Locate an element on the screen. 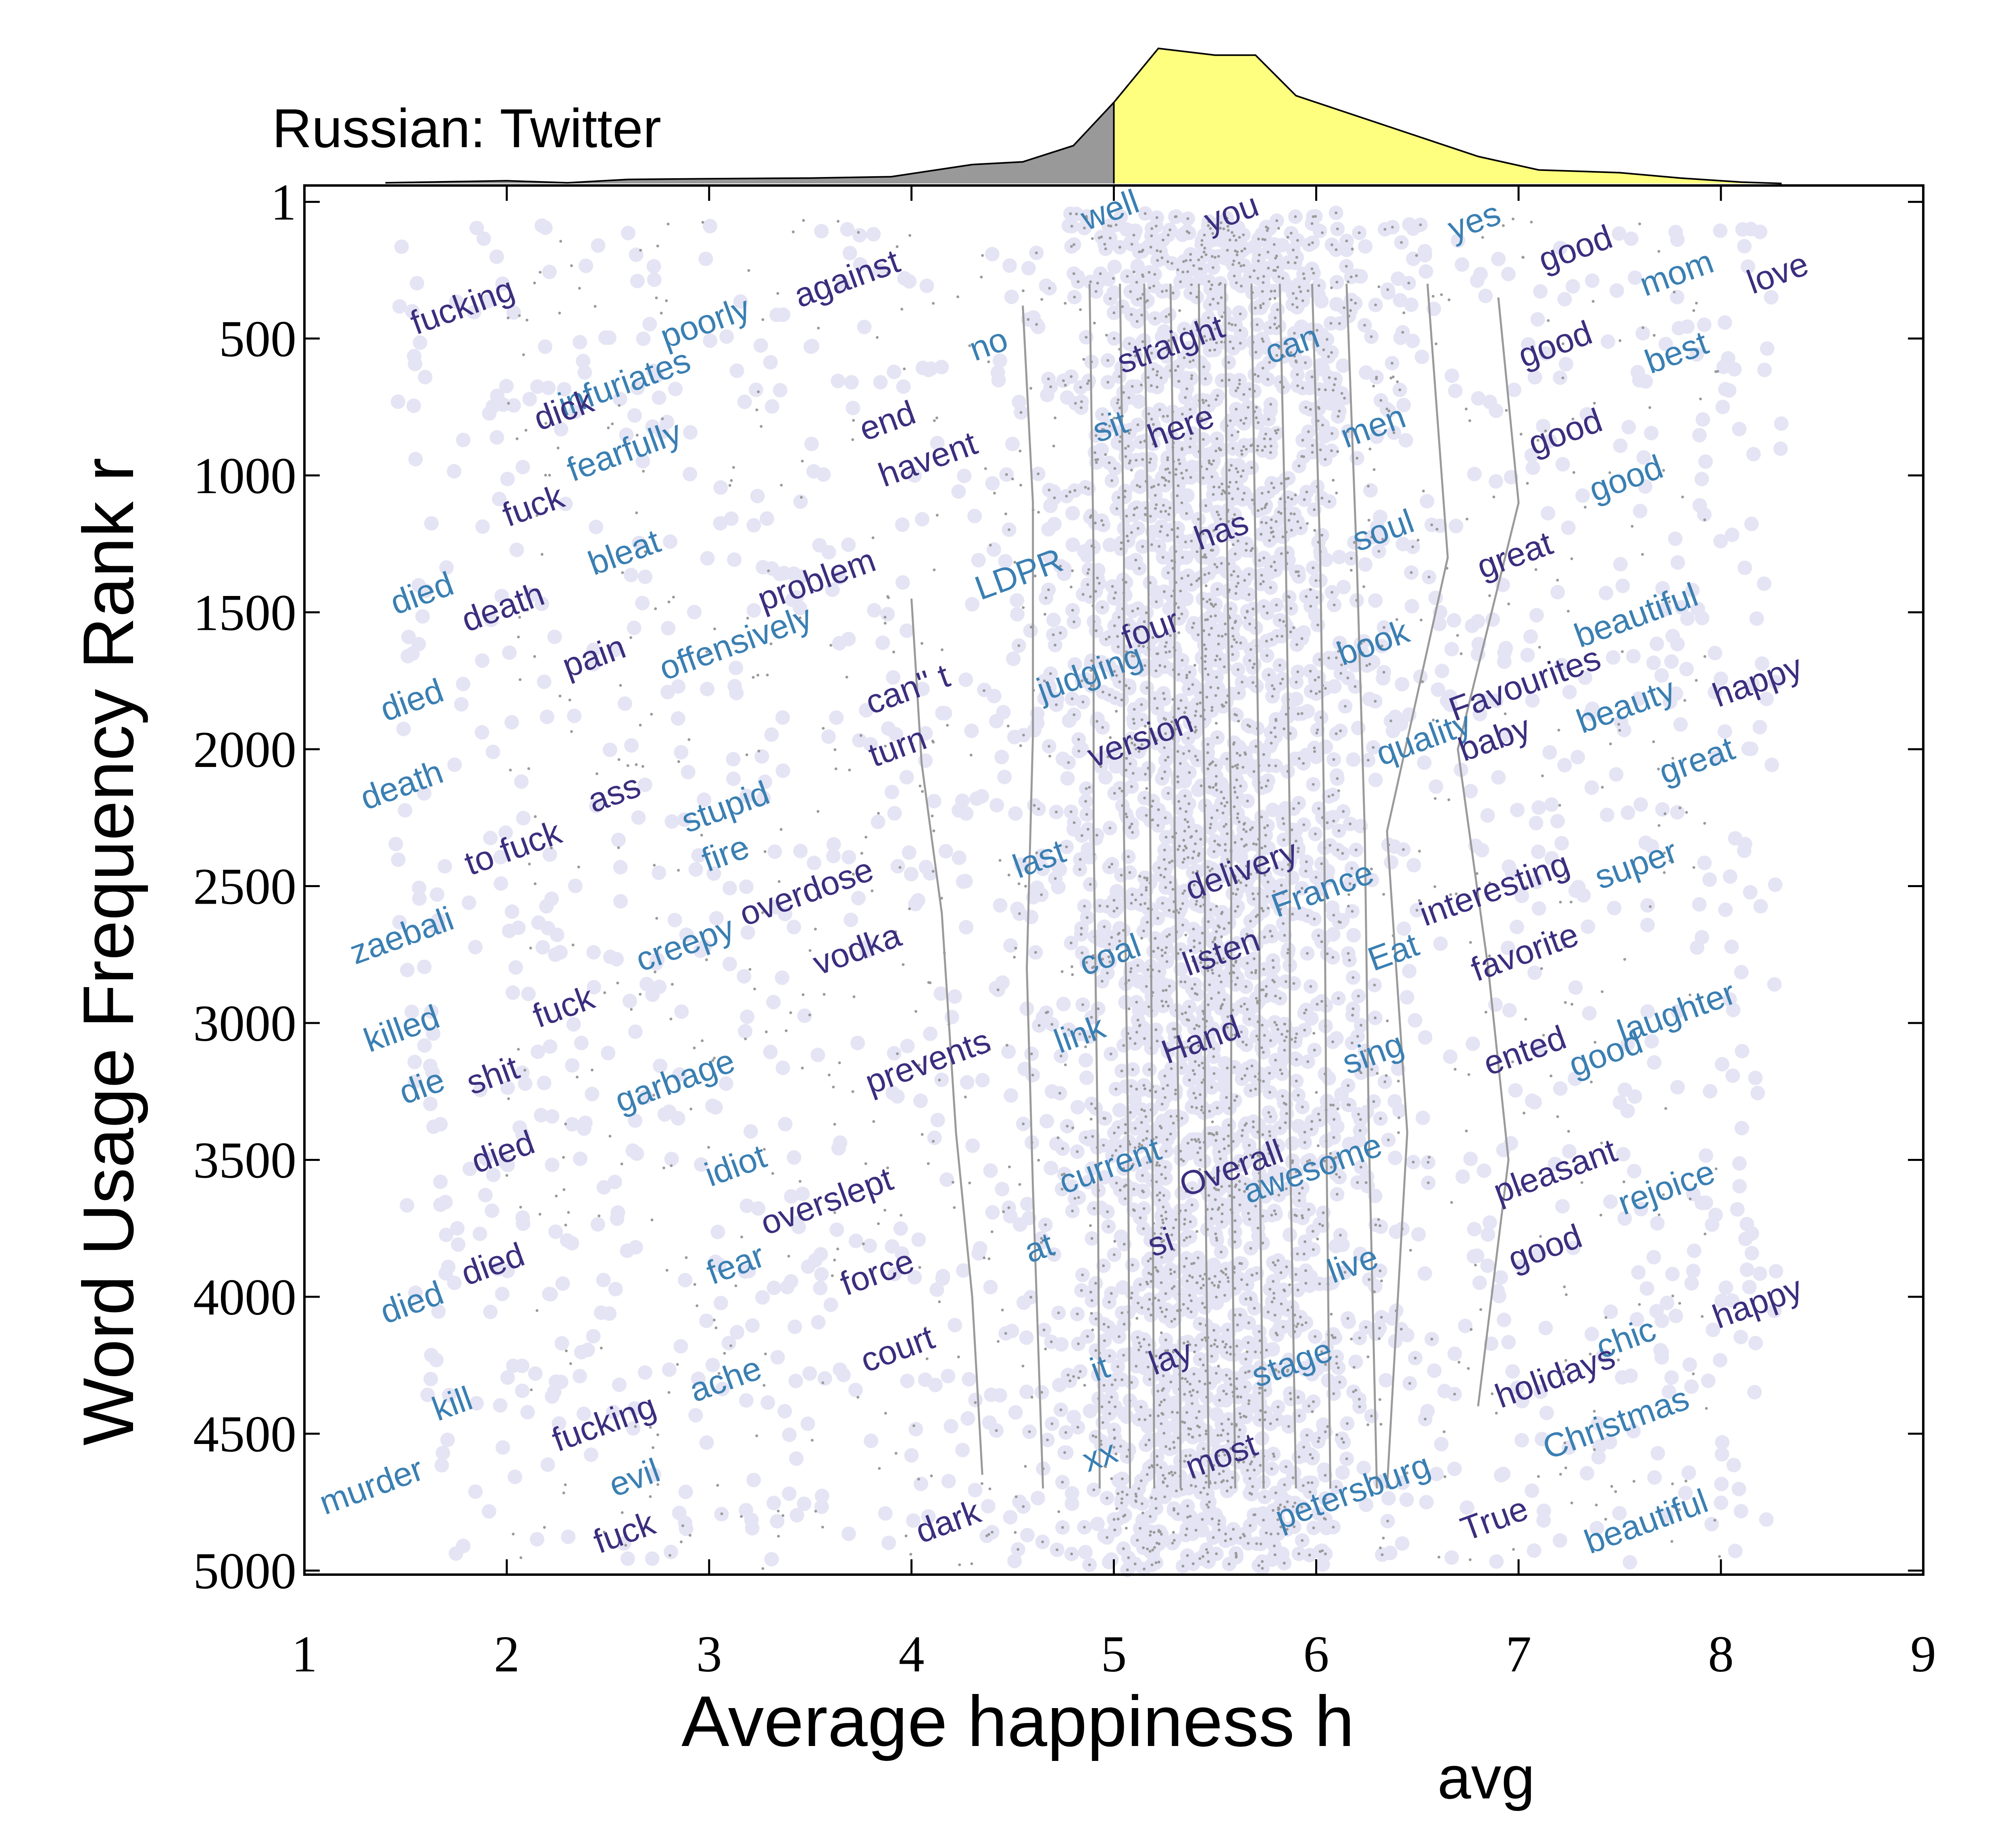 The width and height of the screenshot is (2016, 1846). distribution-below-neutral is located at coordinates (749, 142).